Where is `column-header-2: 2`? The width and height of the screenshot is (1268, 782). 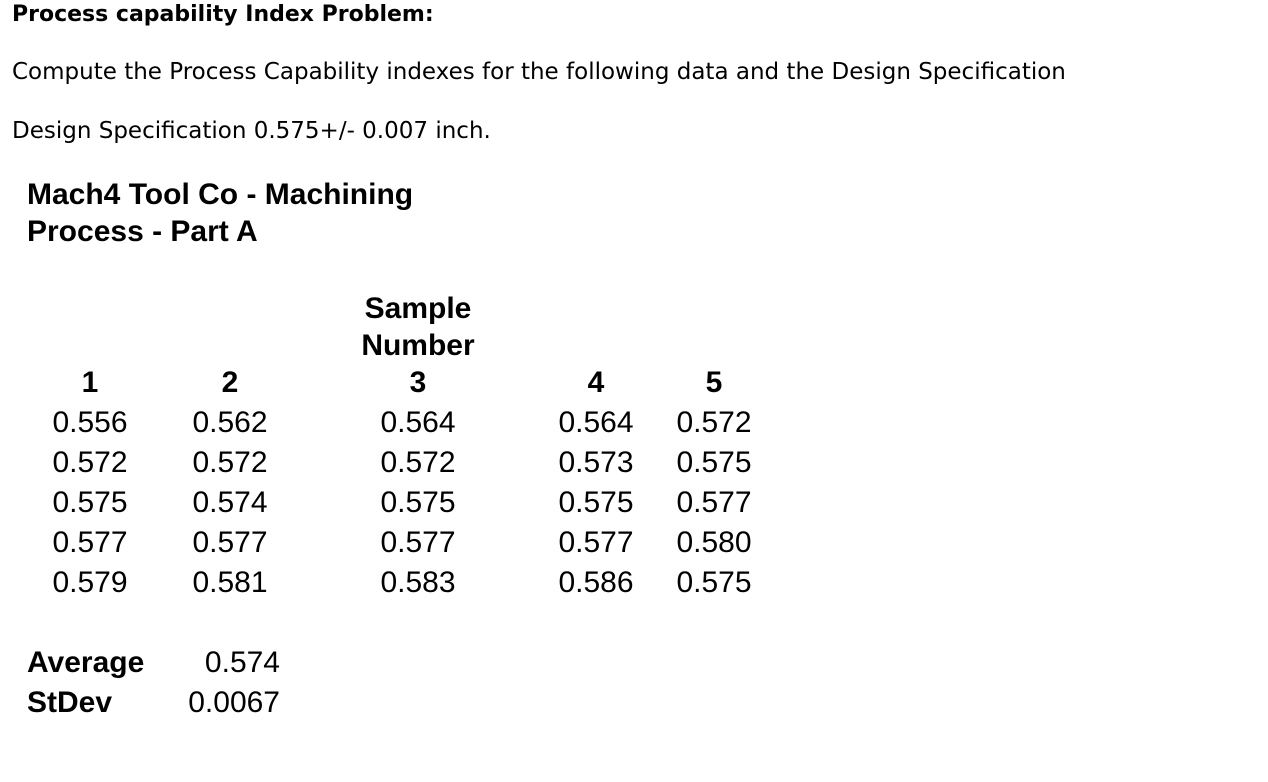
column-header-2: 2 is located at coordinates (230, 382).